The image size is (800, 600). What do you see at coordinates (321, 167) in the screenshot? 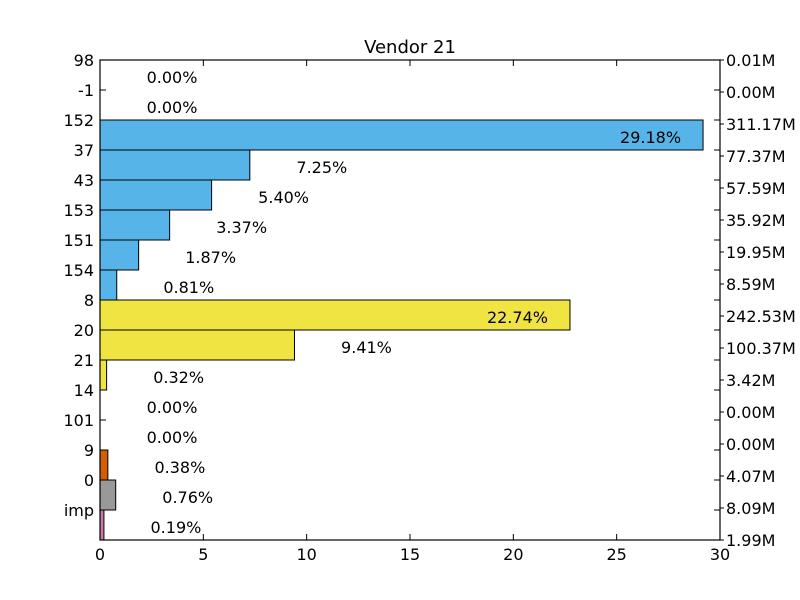
I see `percent-label-37: 7.25%` at bounding box center [321, 167].